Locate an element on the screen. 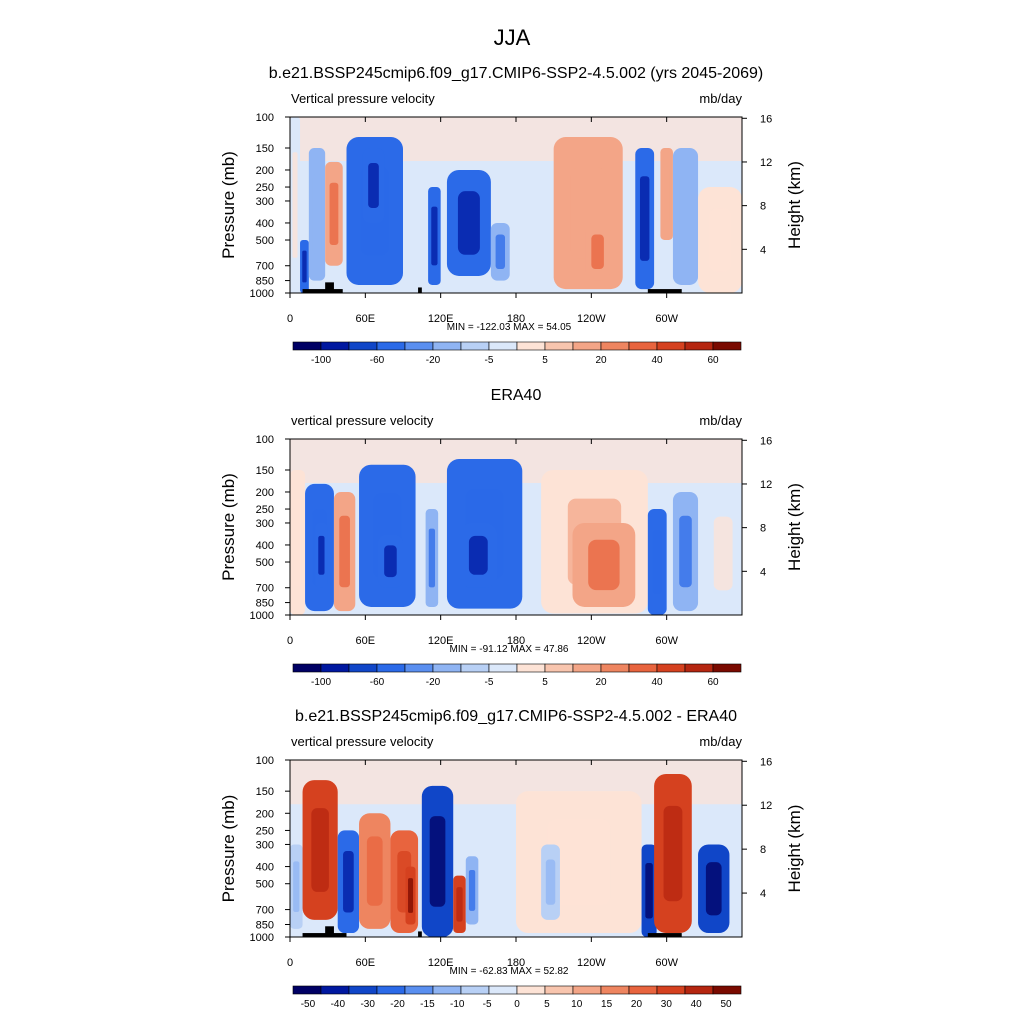 Image resolution: width=1024 pixels, height=1024 pixels. colorbar-label: 15 is located at coordinates (607, 1004).